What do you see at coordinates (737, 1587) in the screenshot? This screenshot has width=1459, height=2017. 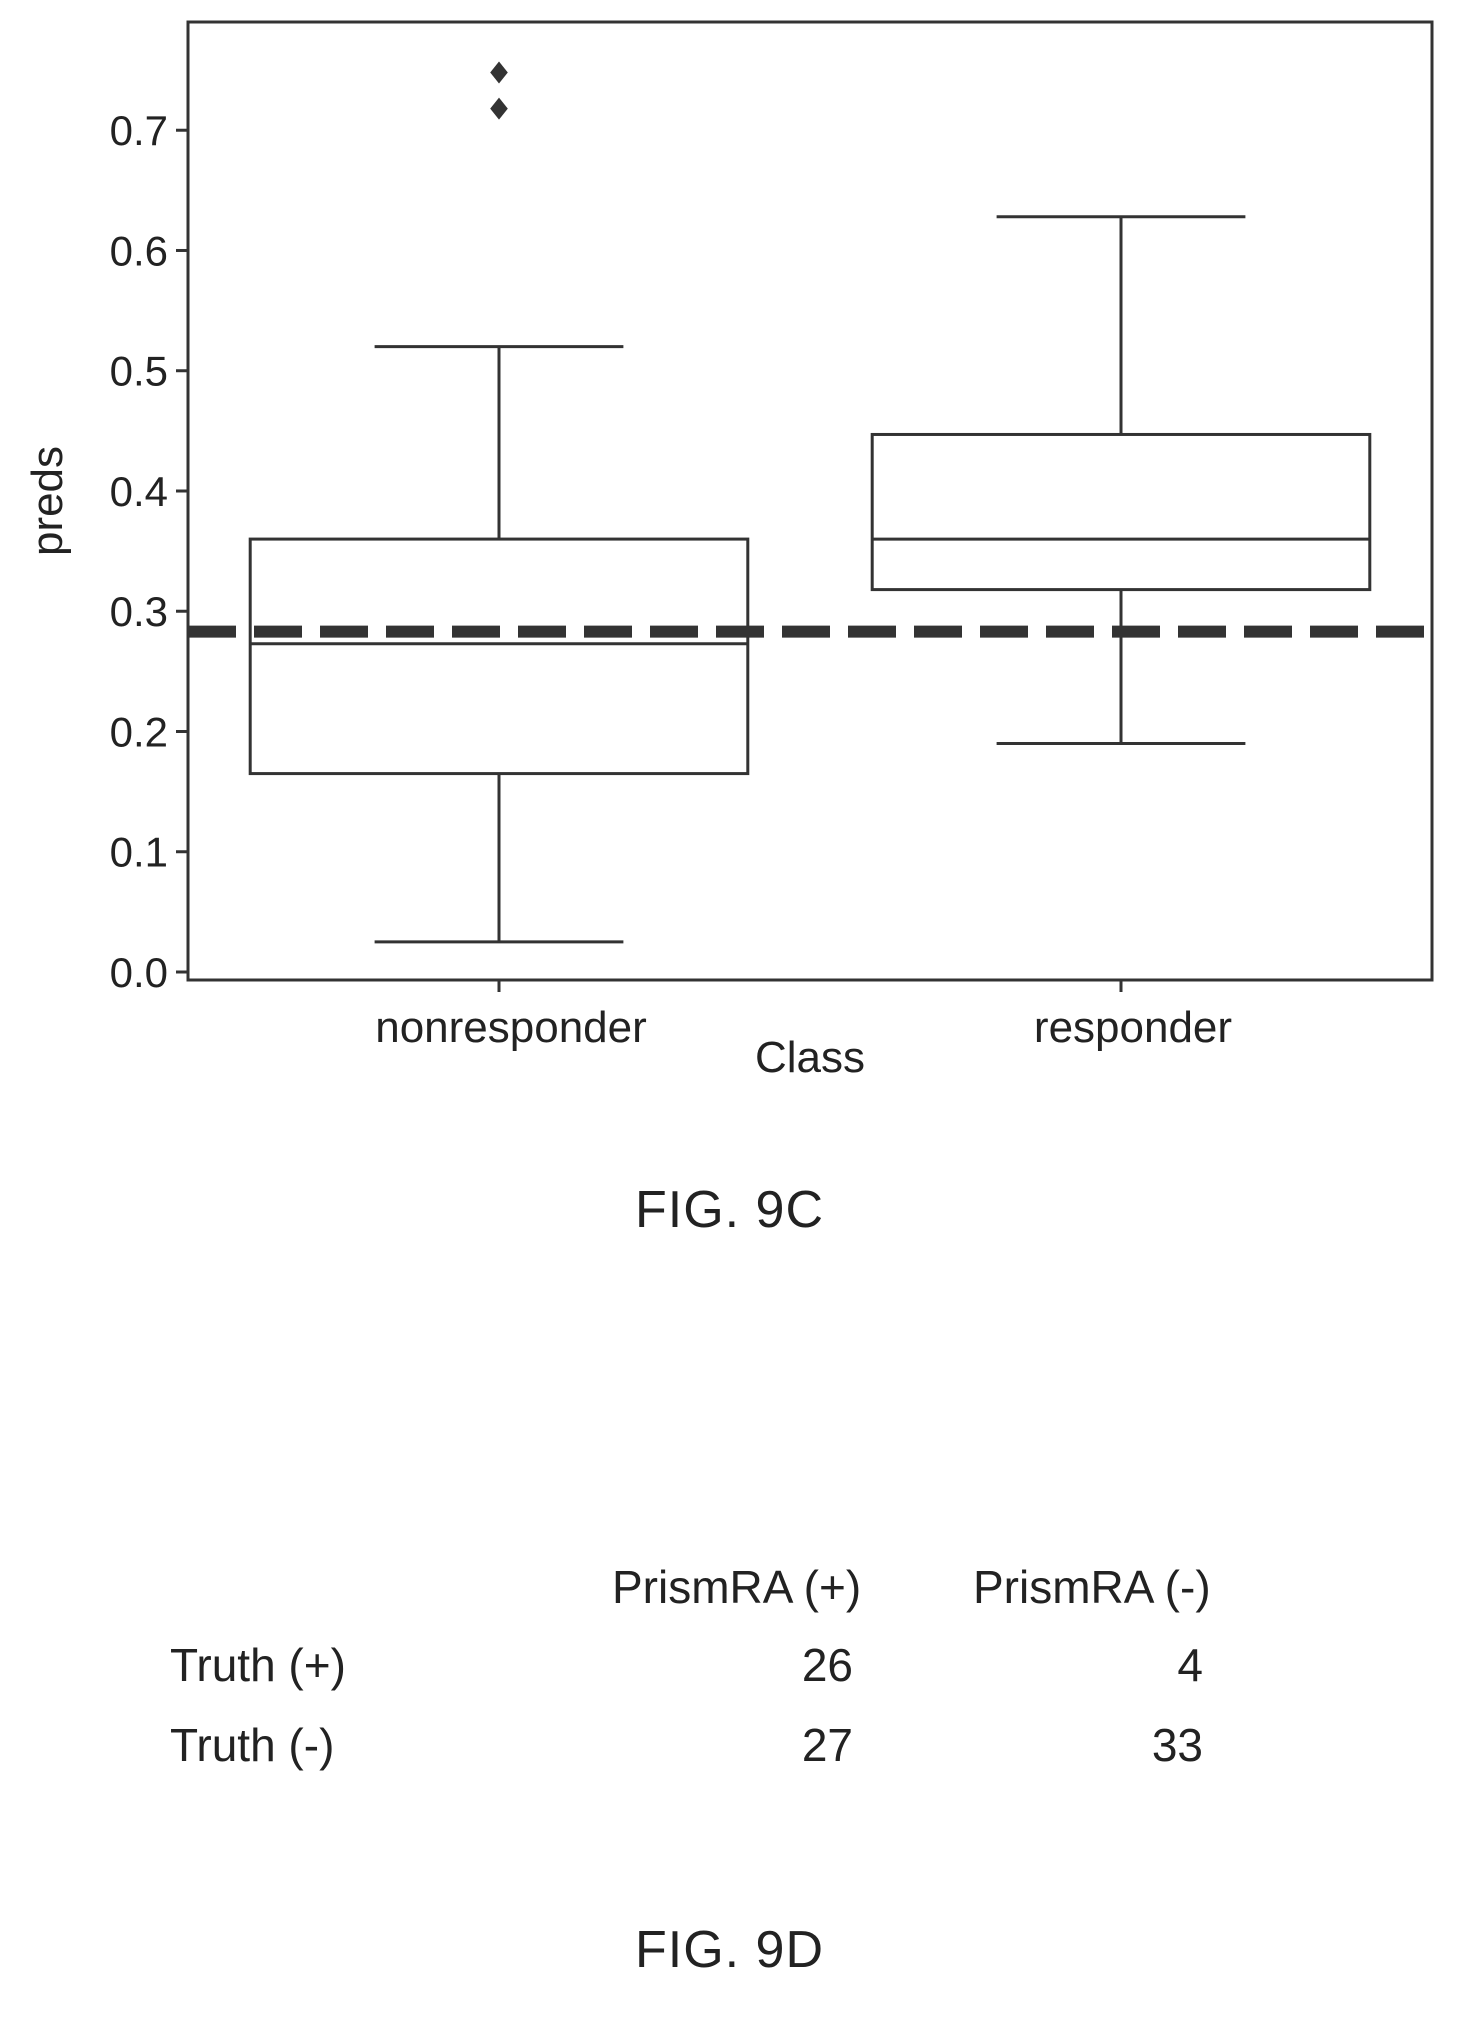 I see `column-header-prismra-positive: PrismRA (+)` at bounding box center [737, 1587].